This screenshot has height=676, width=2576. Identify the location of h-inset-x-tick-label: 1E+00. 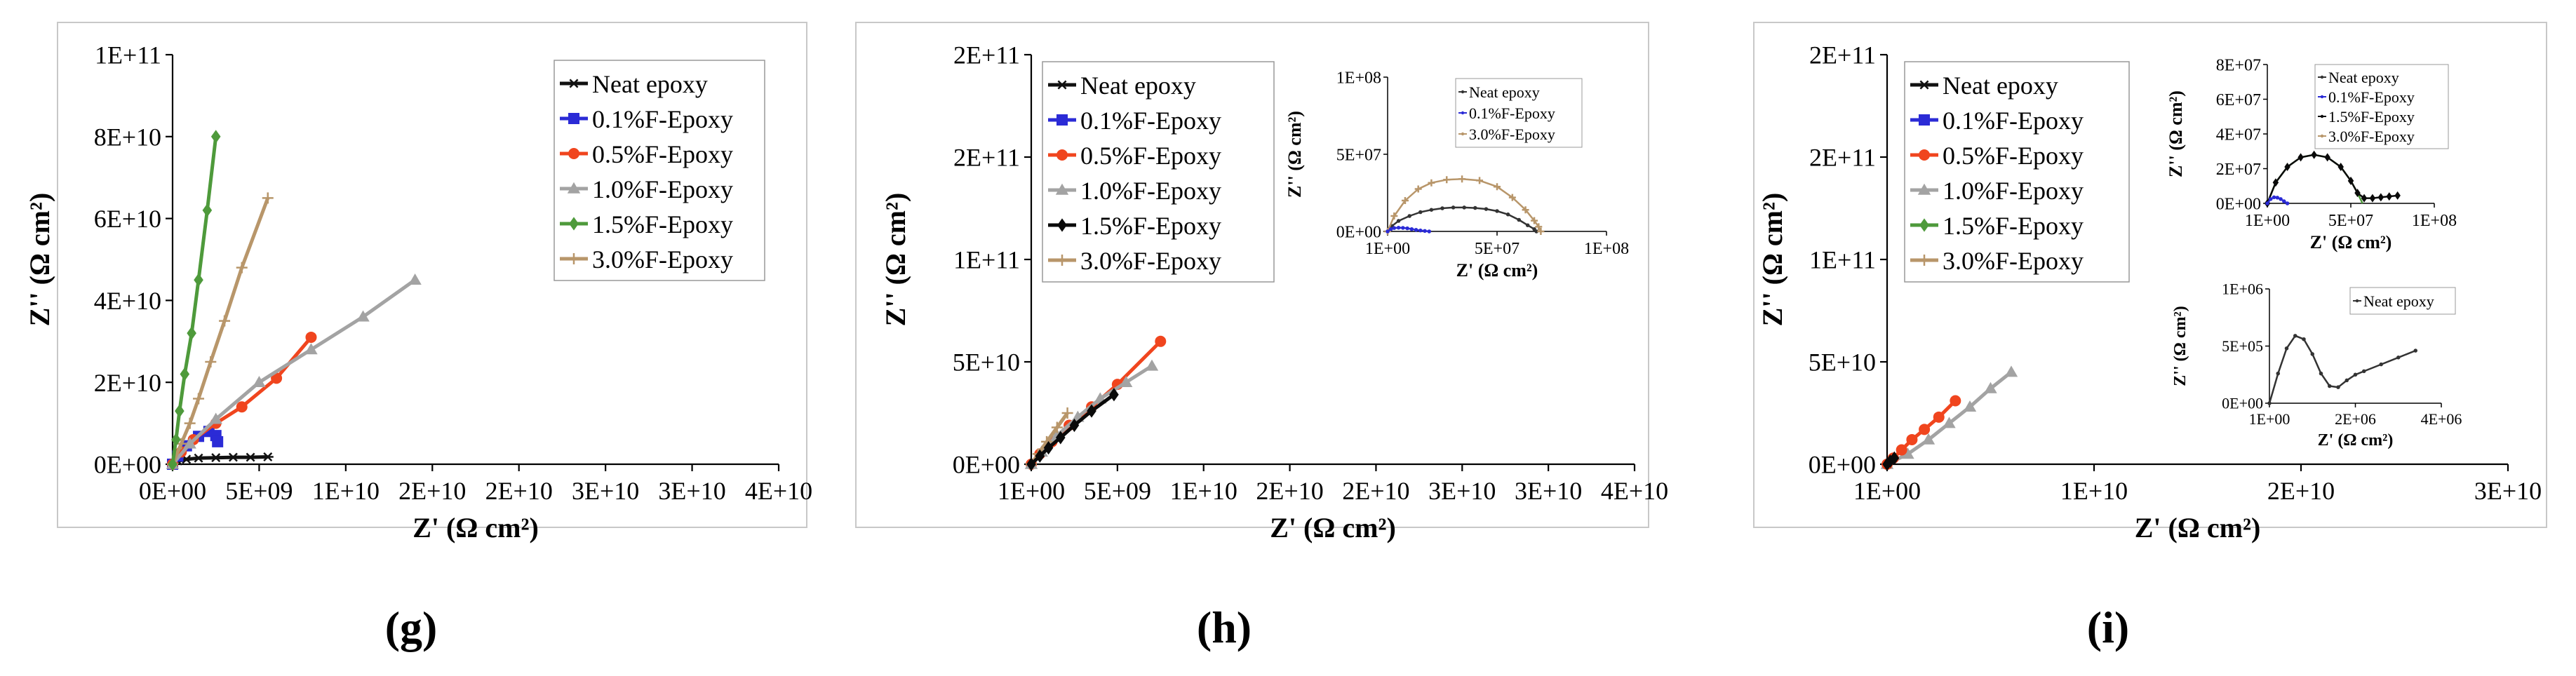
(1387, 249).